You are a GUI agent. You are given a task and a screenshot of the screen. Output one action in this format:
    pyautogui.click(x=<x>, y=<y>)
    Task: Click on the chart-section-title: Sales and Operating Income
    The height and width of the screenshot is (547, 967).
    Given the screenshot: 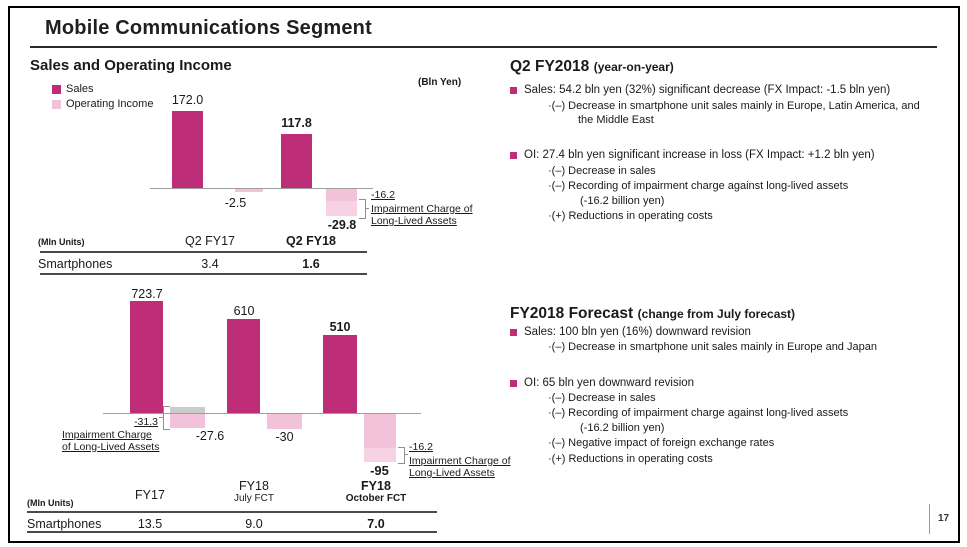 What is the action you would take?
    pyautogui.click(x=131, y=65)
    